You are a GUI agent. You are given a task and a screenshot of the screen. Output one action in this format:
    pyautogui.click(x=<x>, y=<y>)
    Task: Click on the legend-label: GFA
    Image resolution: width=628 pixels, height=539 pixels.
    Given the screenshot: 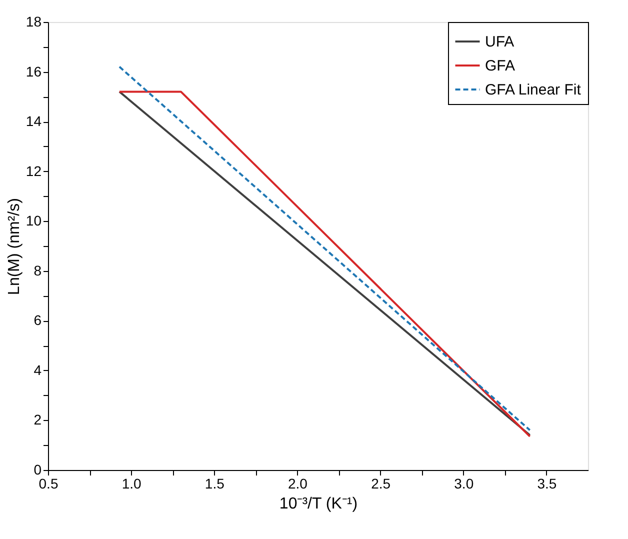 What is the action you would take?
    pyautogui.click(x=500, y=66)
    